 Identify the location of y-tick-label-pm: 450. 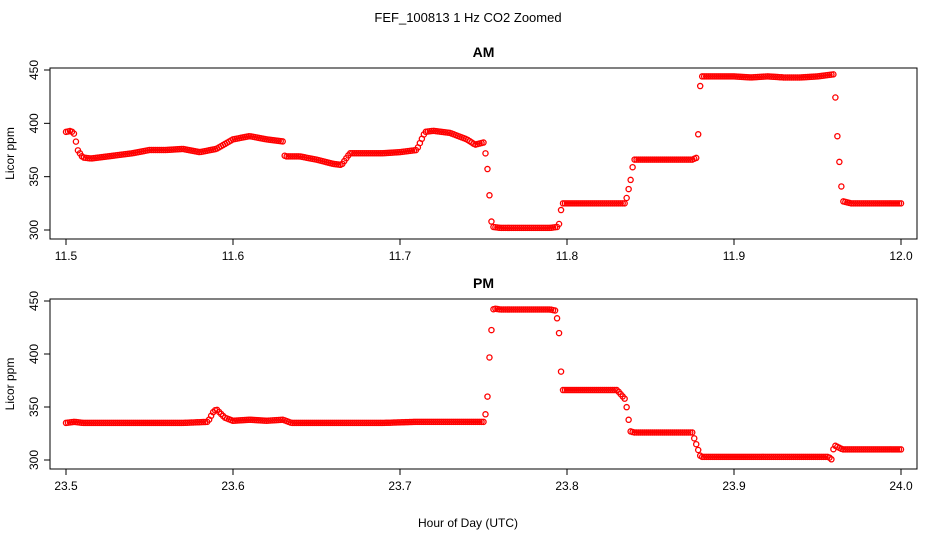
(34, 301).